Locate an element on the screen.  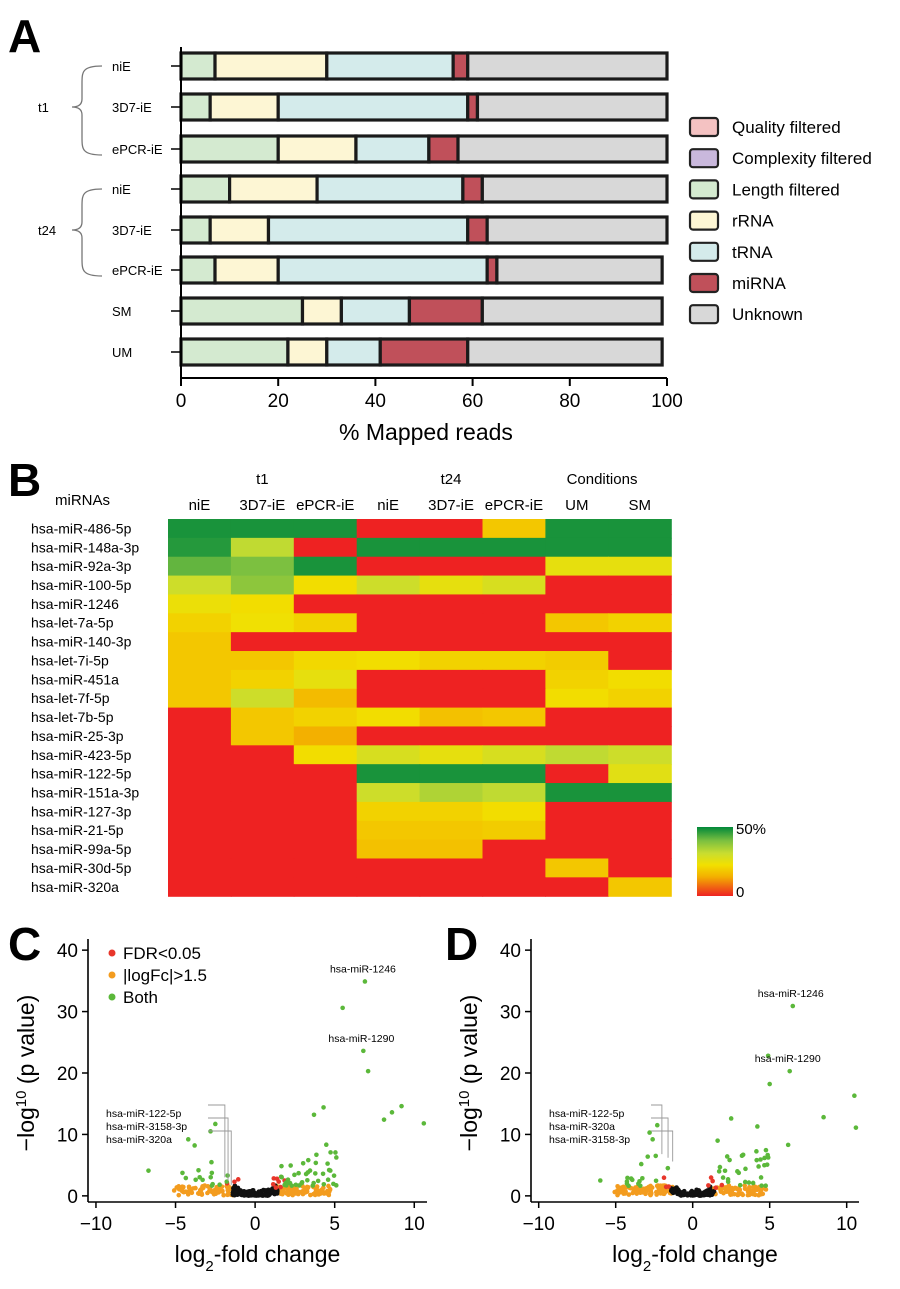
heatmap-row-label: hsa-miR-1246 is located at coordinates (75, 604).